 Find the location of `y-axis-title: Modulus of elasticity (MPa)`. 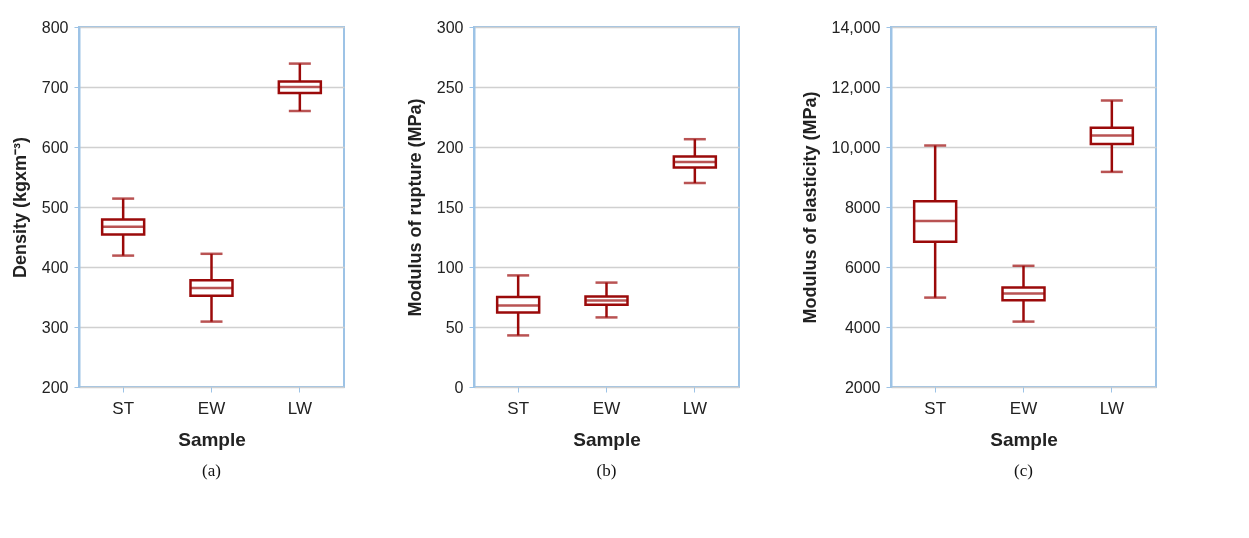

y-axis-title: Modulus of elasticity (MPa) is located at coordinates (809, 207).